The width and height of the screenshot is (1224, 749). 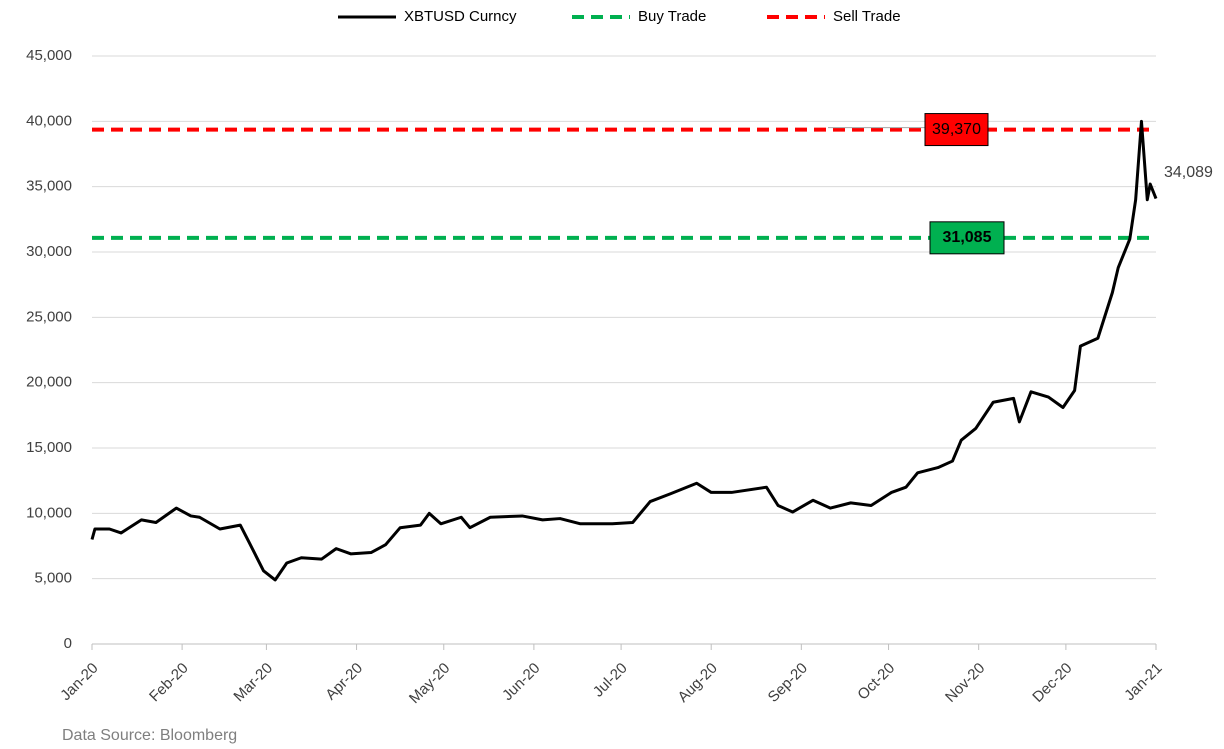 I want to click on y-tick-label: 20,000, so click(x=49, y=382).